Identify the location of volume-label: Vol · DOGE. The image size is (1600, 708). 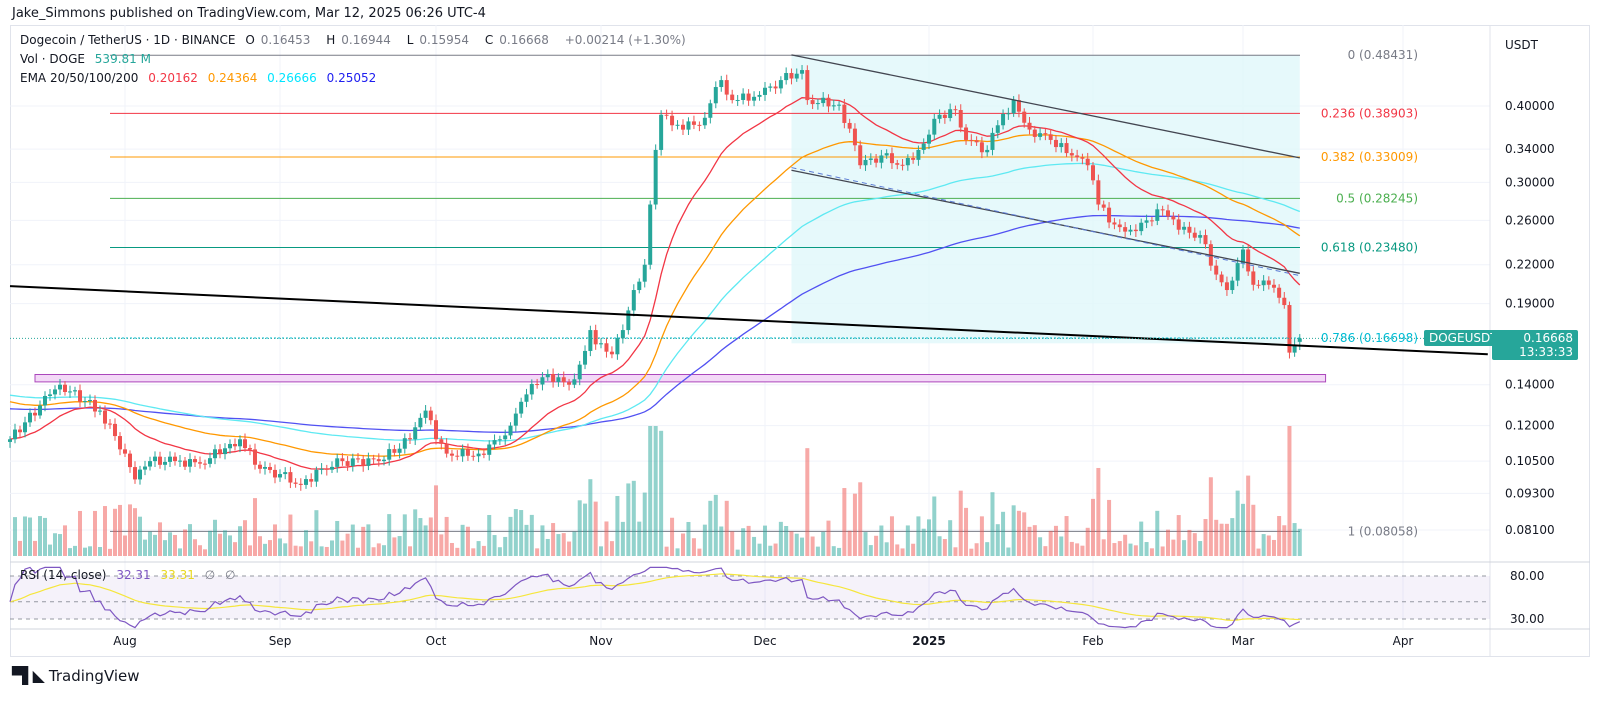
(52, 59).